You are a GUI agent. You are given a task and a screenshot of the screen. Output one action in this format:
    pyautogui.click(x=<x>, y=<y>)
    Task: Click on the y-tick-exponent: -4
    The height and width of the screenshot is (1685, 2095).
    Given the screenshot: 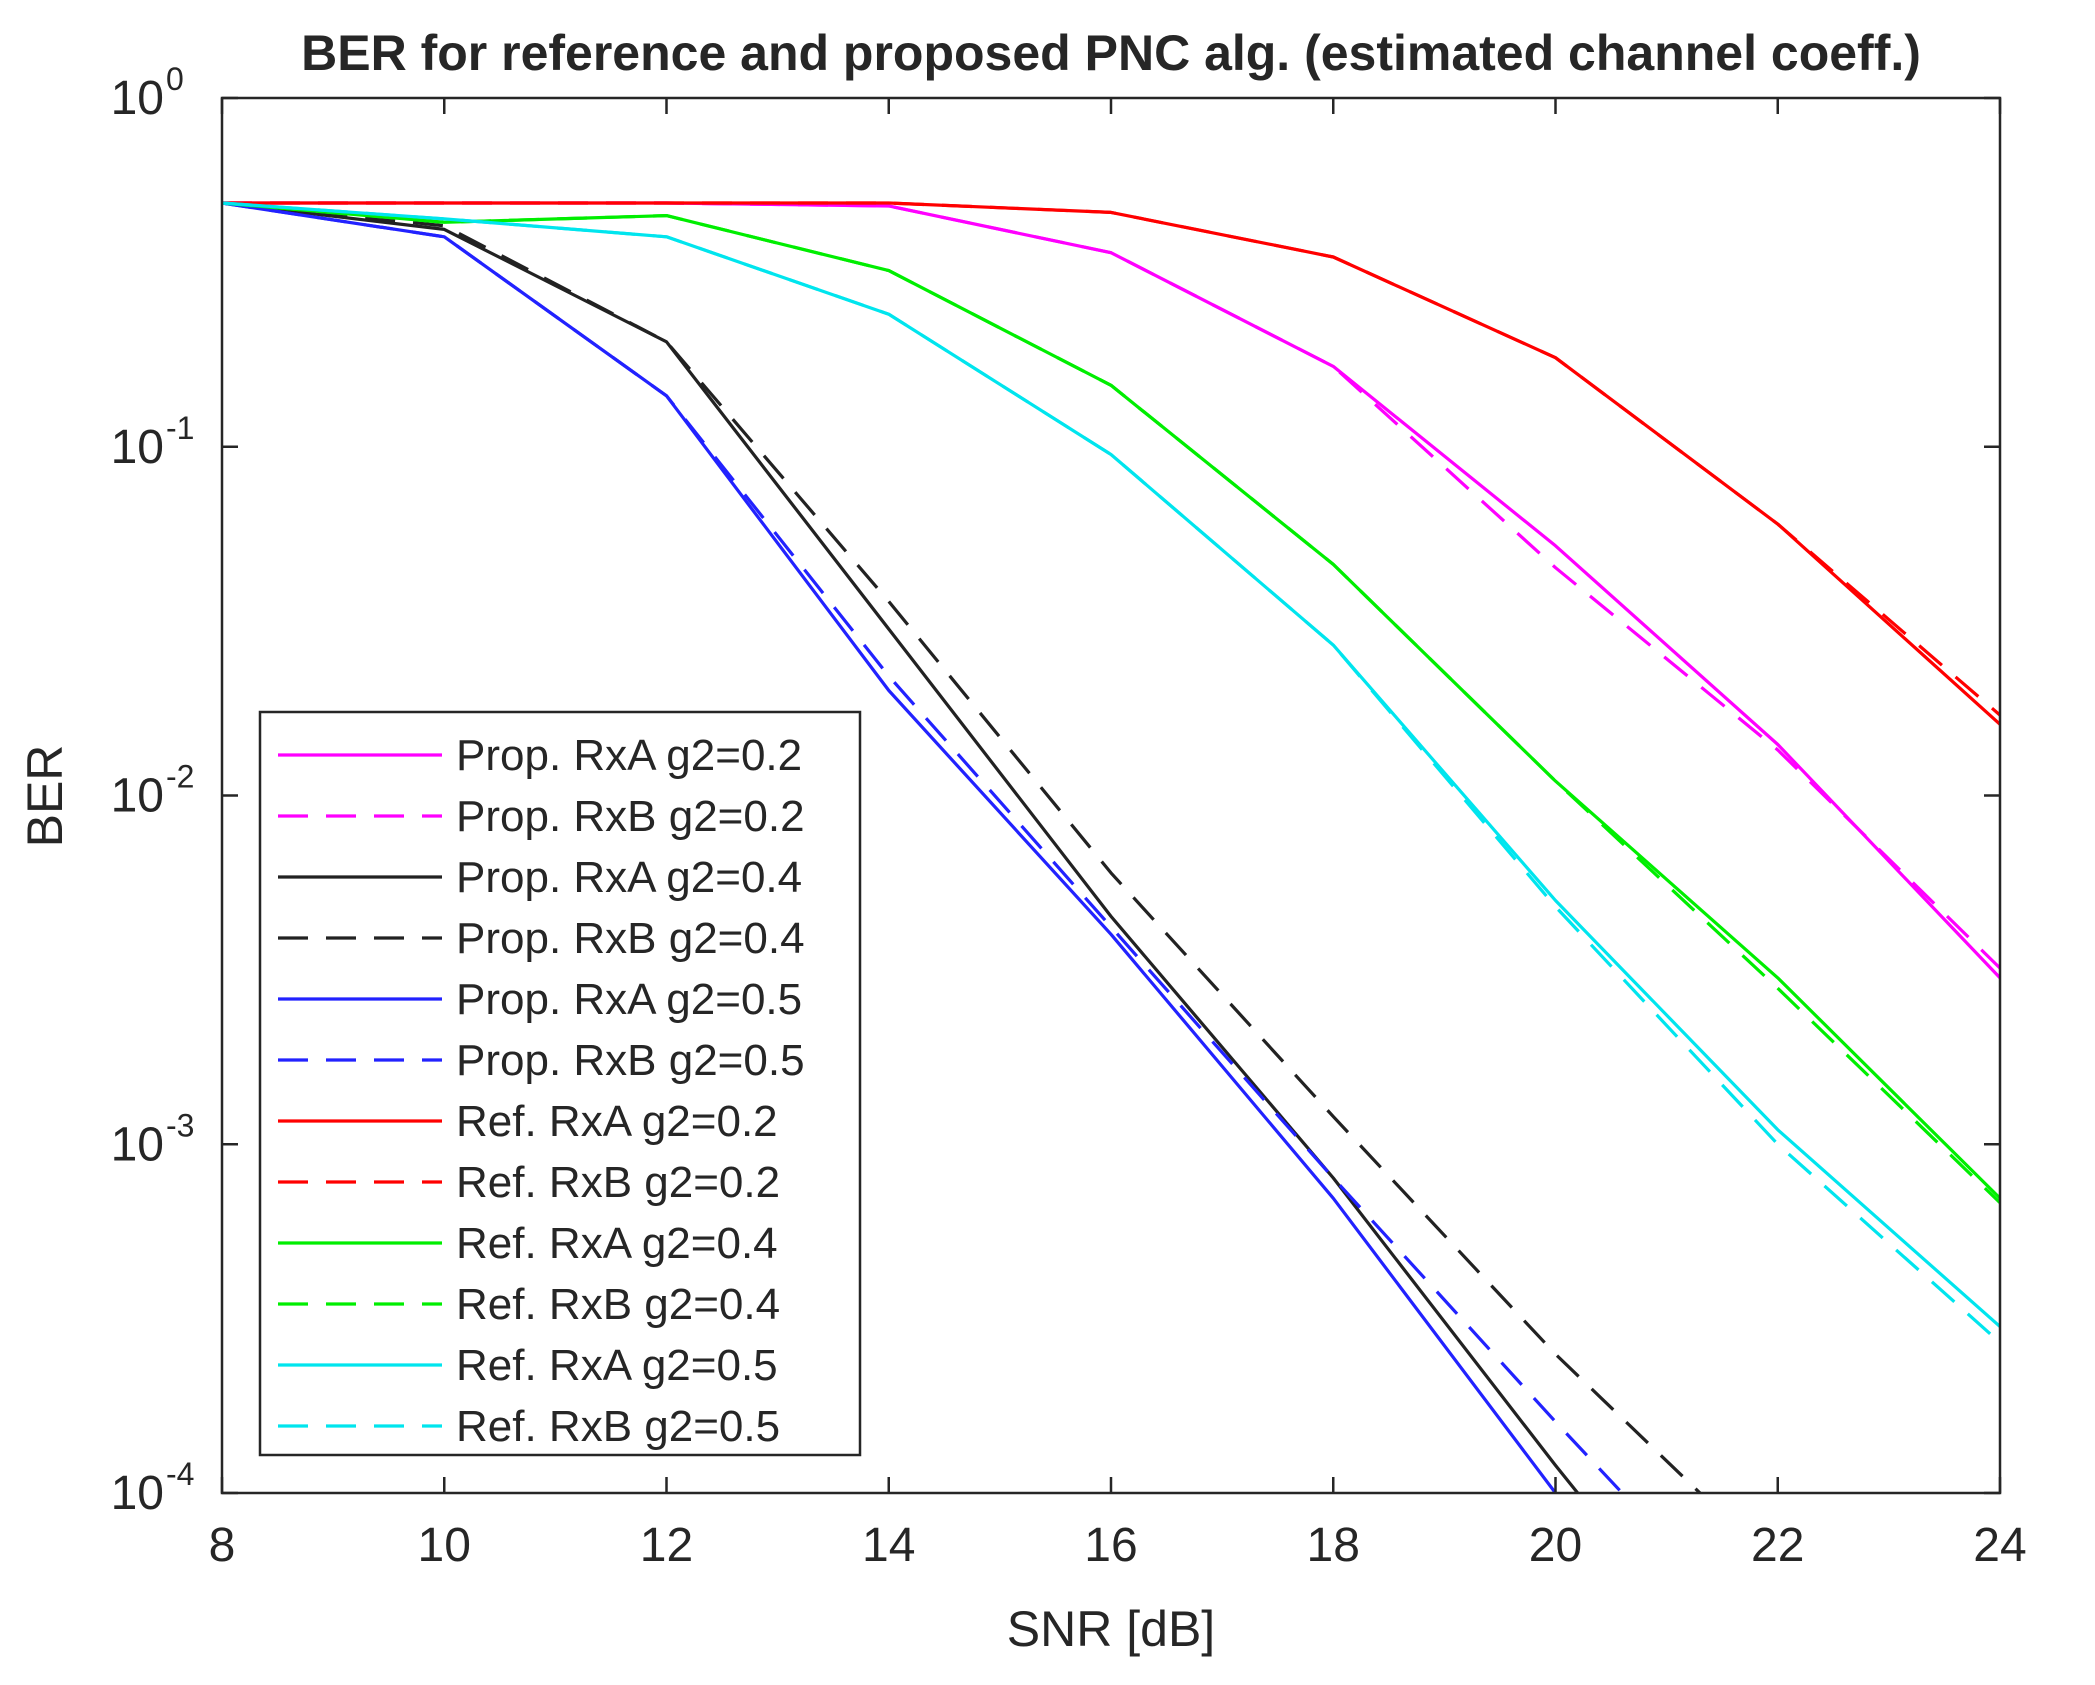 What is the action you would take?
    pyautogui.click(x=180, y=1474)
    